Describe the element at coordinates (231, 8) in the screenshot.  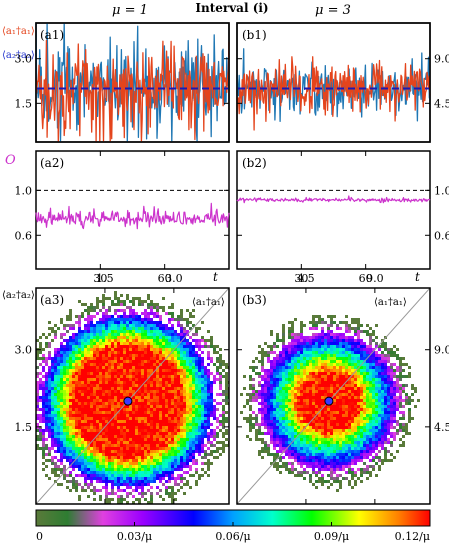
I see `header-title: Interval (i)` at that location.